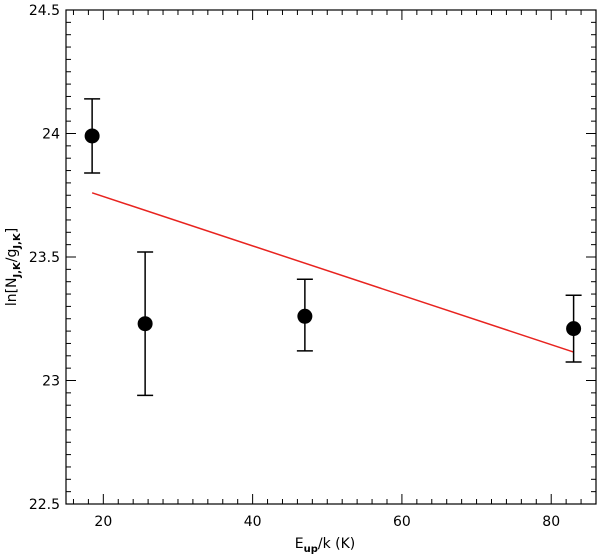 This screenshot has height=556, width=600. What do you see at coordinates (325, 545) in the screenshot?
I see `x-axis-label: Eup/k (K)` at bounding box center [325, 545].